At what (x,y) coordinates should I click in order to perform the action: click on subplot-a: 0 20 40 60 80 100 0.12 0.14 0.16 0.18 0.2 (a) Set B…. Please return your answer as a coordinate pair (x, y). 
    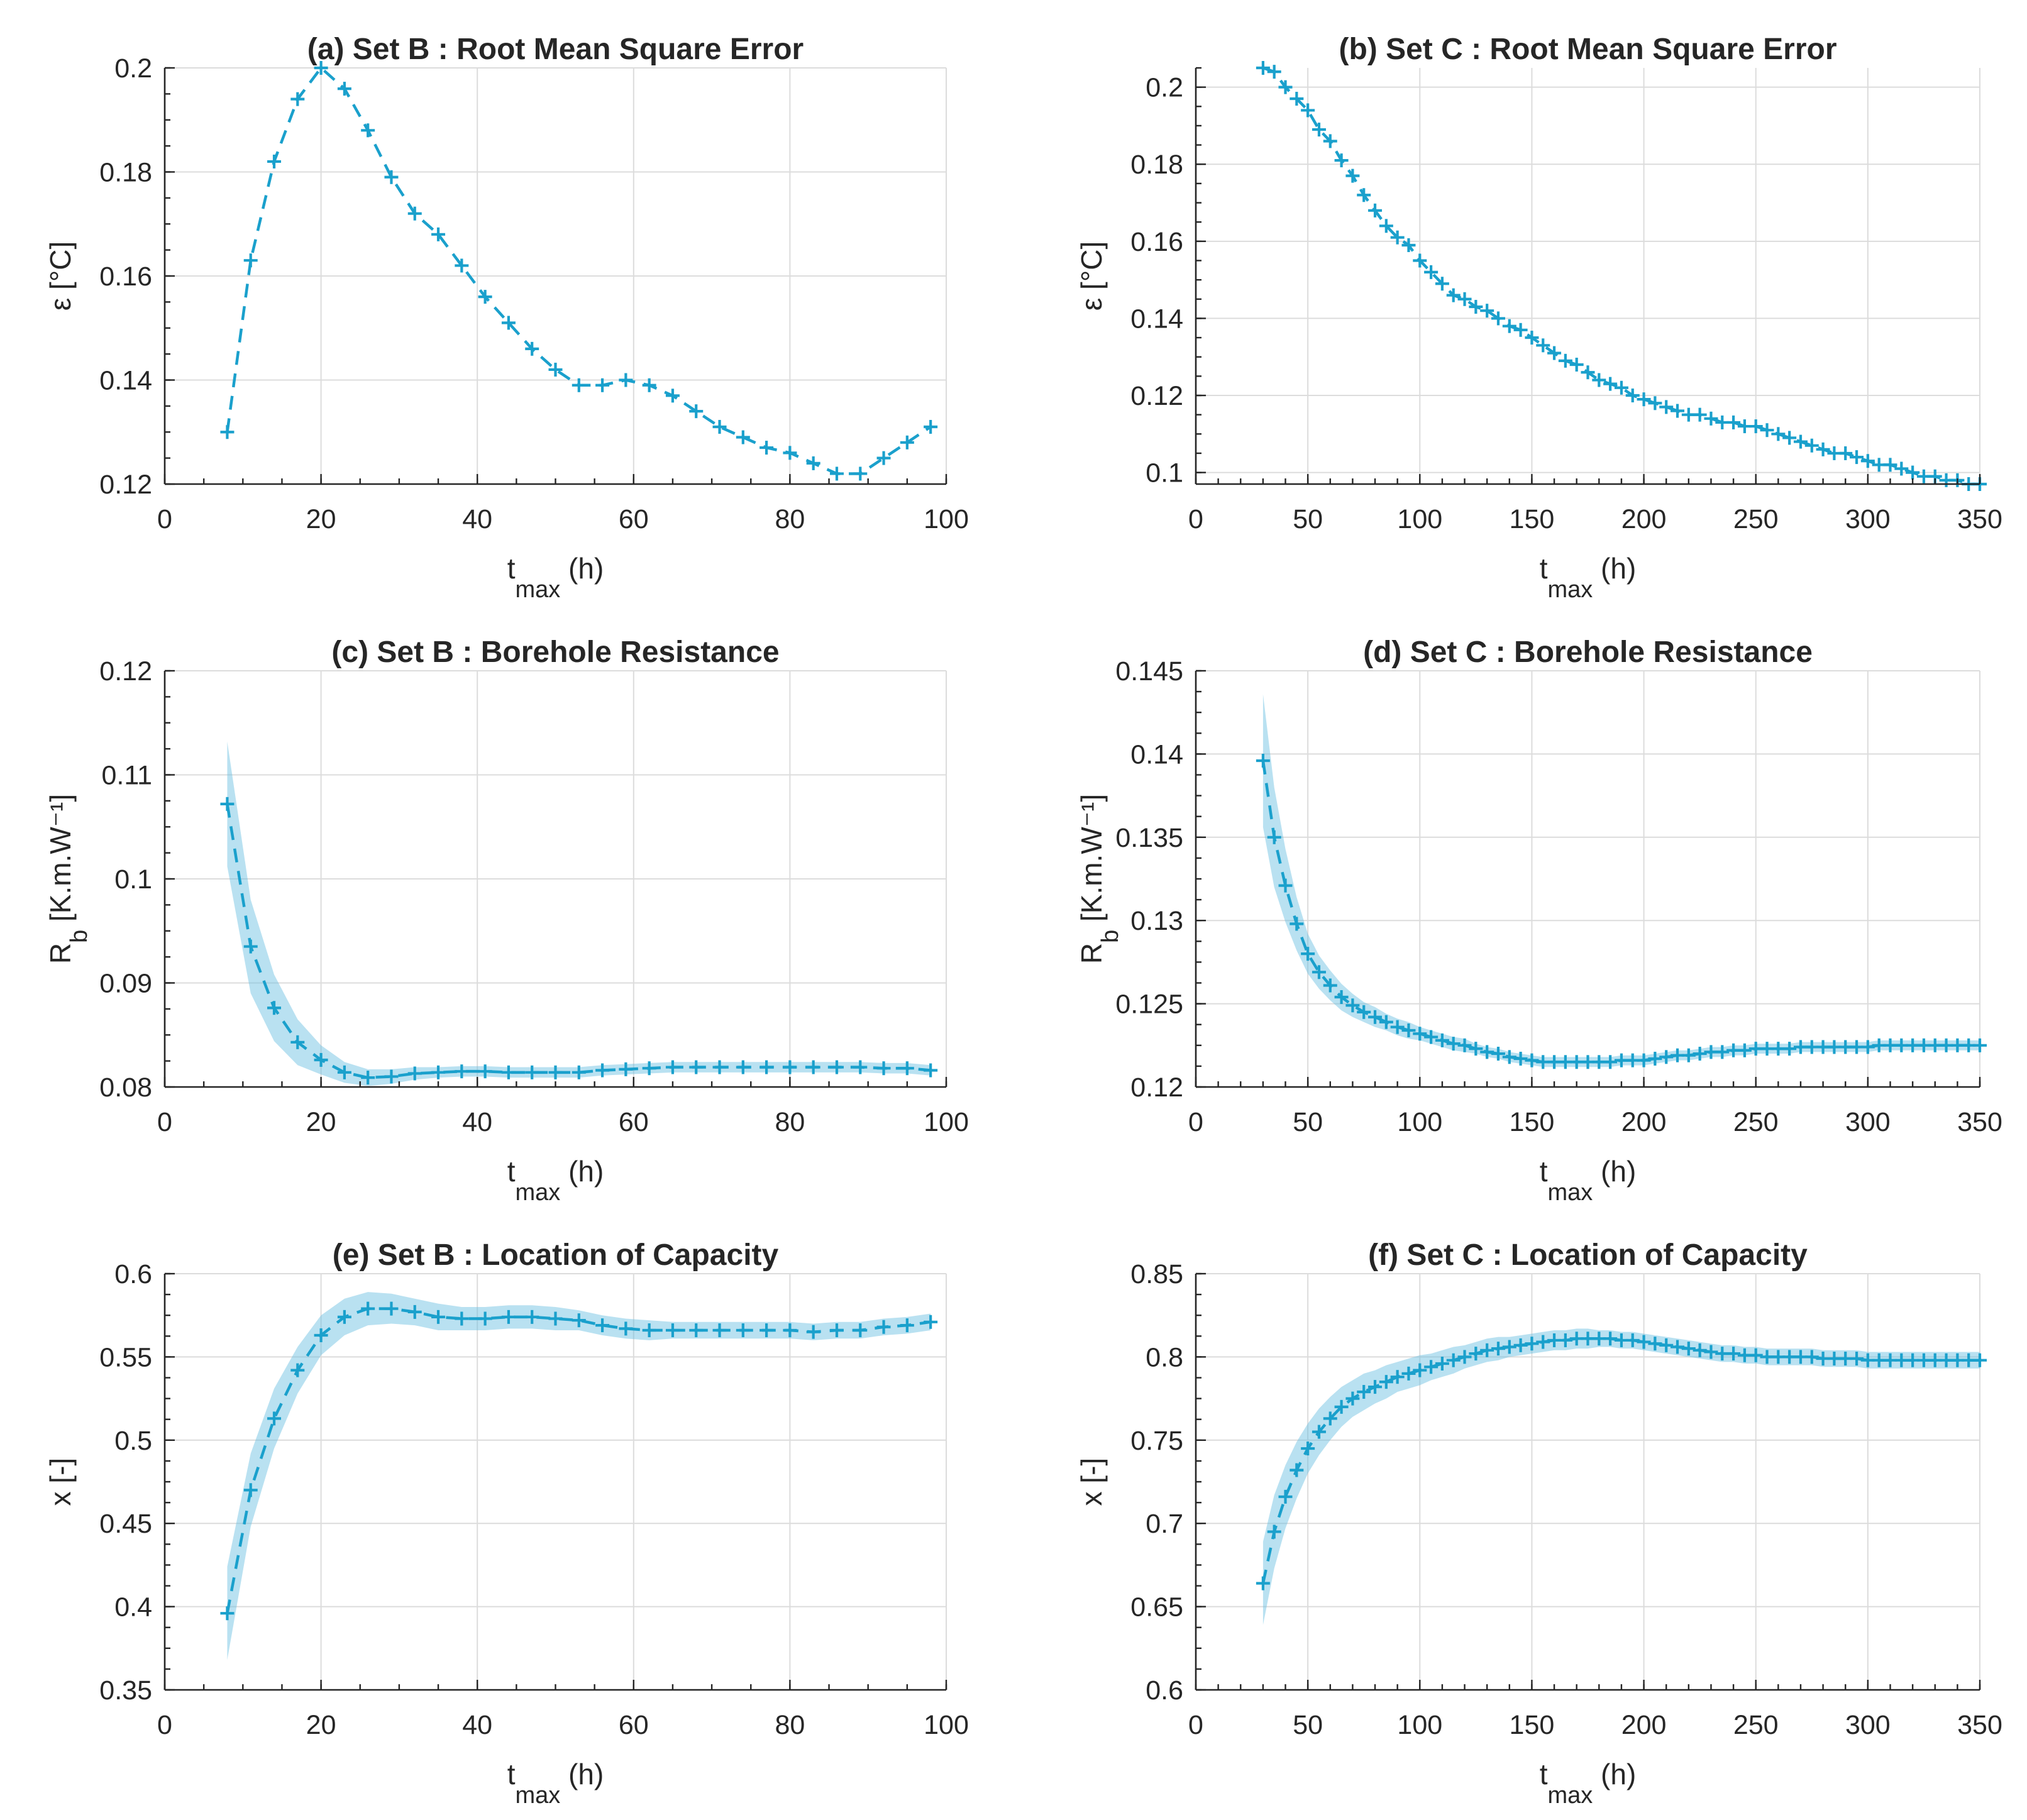
    Looking at the image, I should click on (507, 318).